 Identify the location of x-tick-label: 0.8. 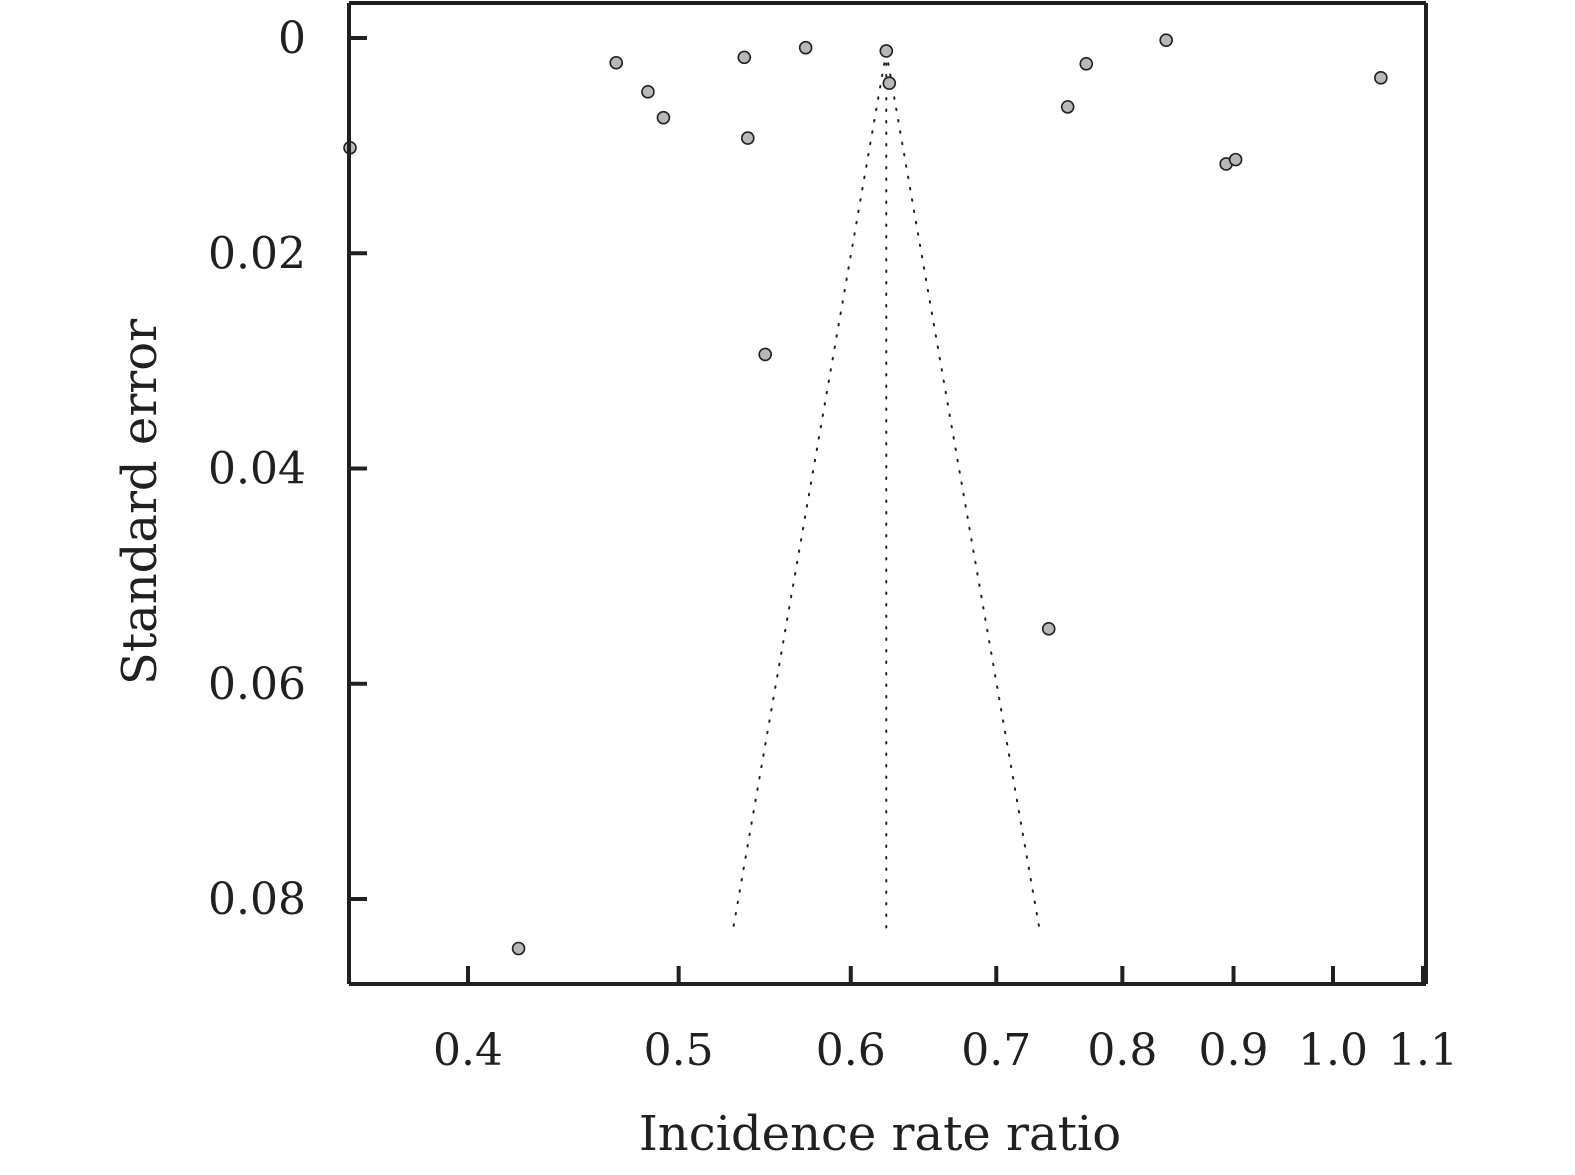
(1122, 1050).